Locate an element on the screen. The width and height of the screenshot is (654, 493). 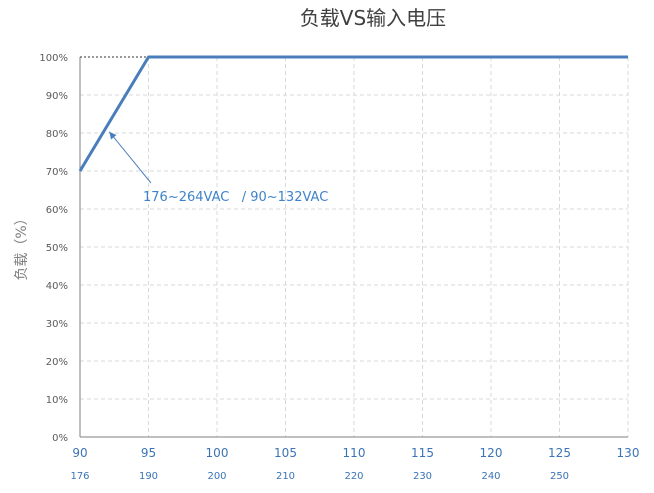
x-tick-label: 110 is located at coordinates (354, 453).